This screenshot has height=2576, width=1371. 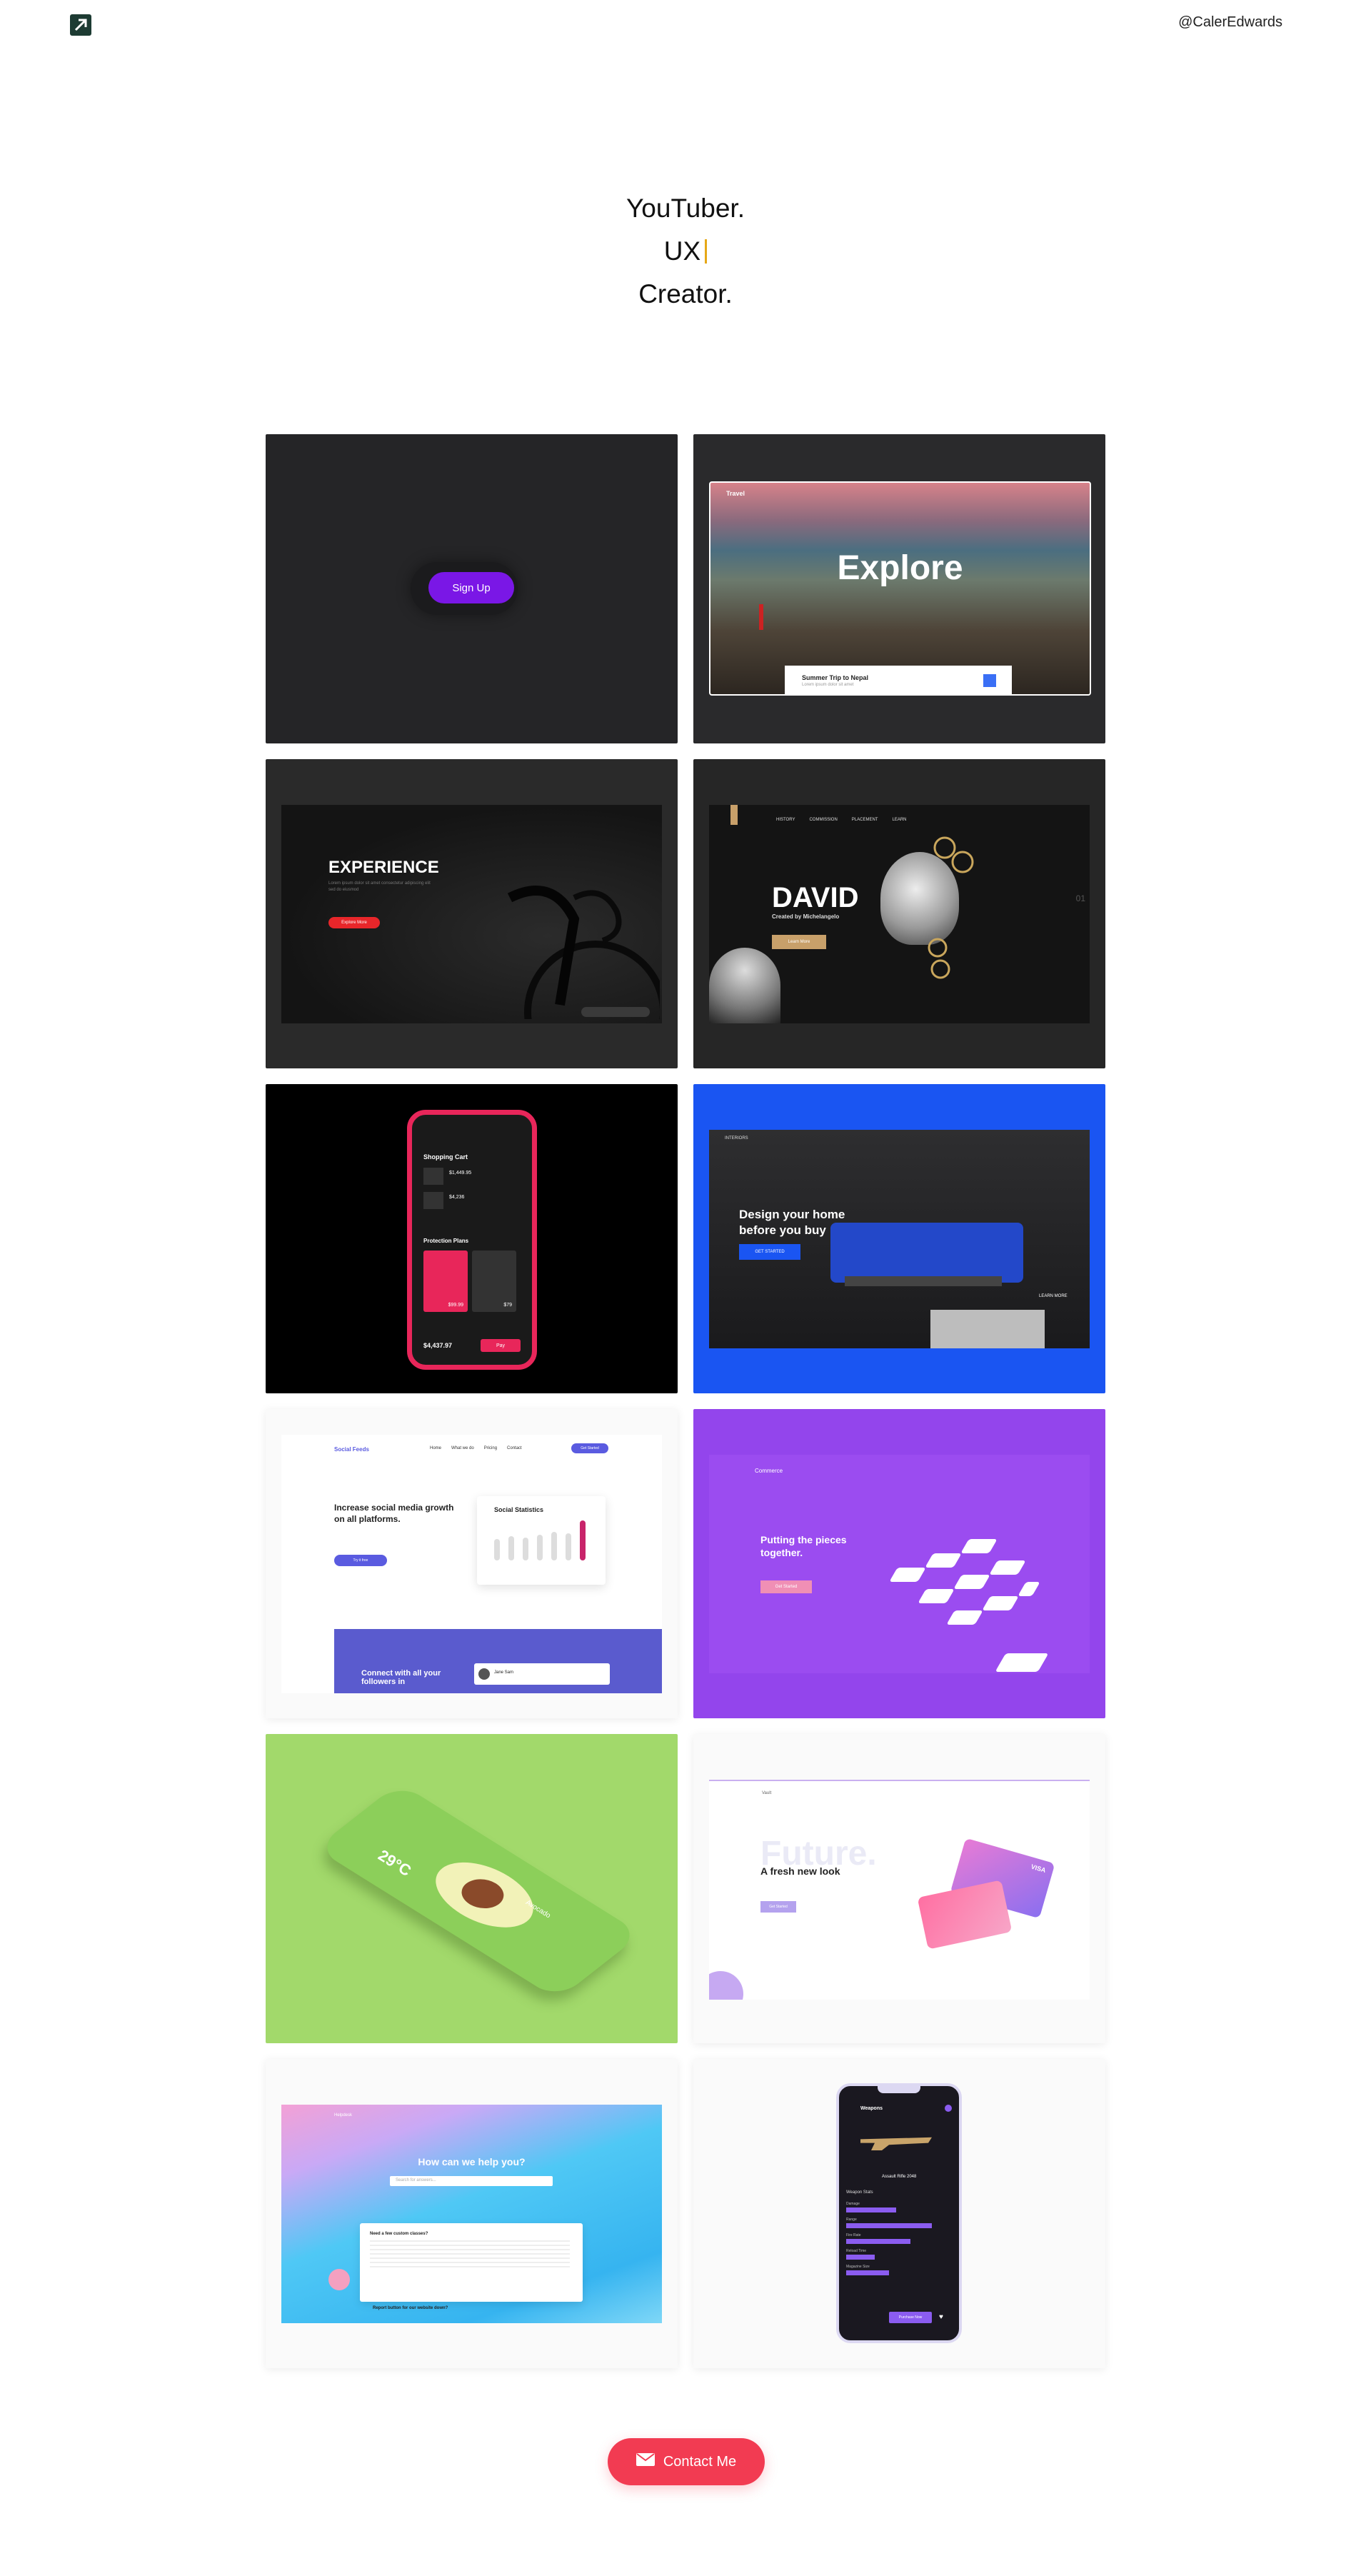 I want to click on social-try: Try it free, so click(x=360, y=1560).